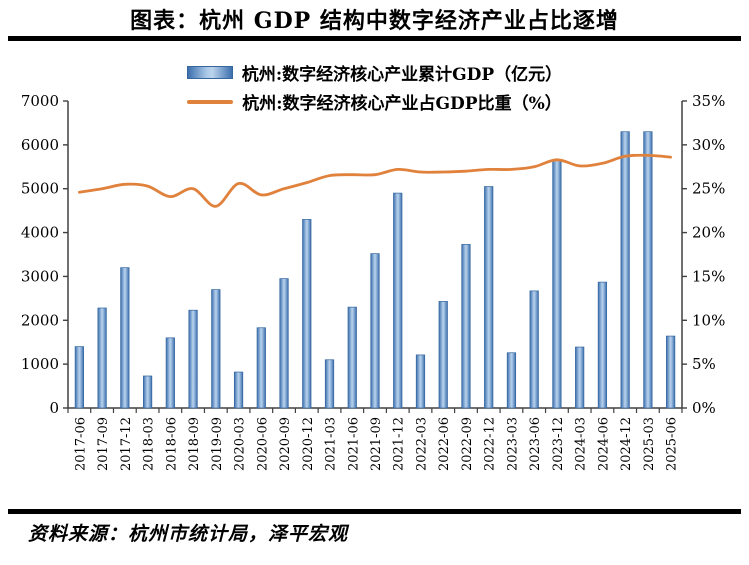 The height and width of the screenshot is (565, 749). Describe the element at coordinates (708, 233) in the screenshot. I see `y-axis-right-tick-label: 20%` at that location.